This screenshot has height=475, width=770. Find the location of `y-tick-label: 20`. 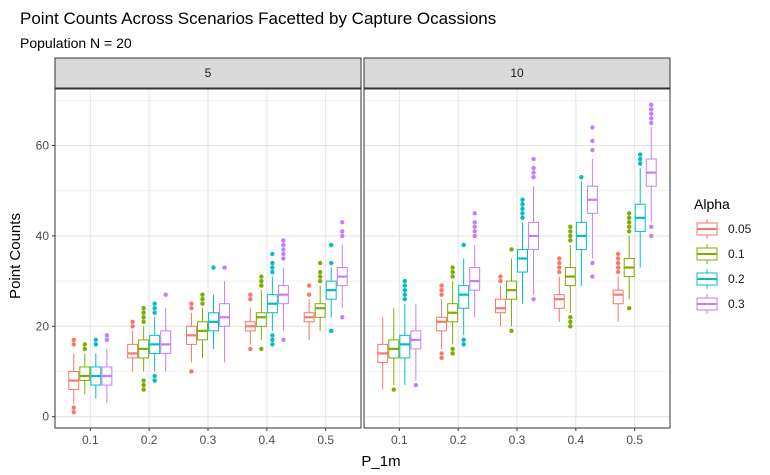

y-tick-label: 20 is located at coordinates (43, 326).